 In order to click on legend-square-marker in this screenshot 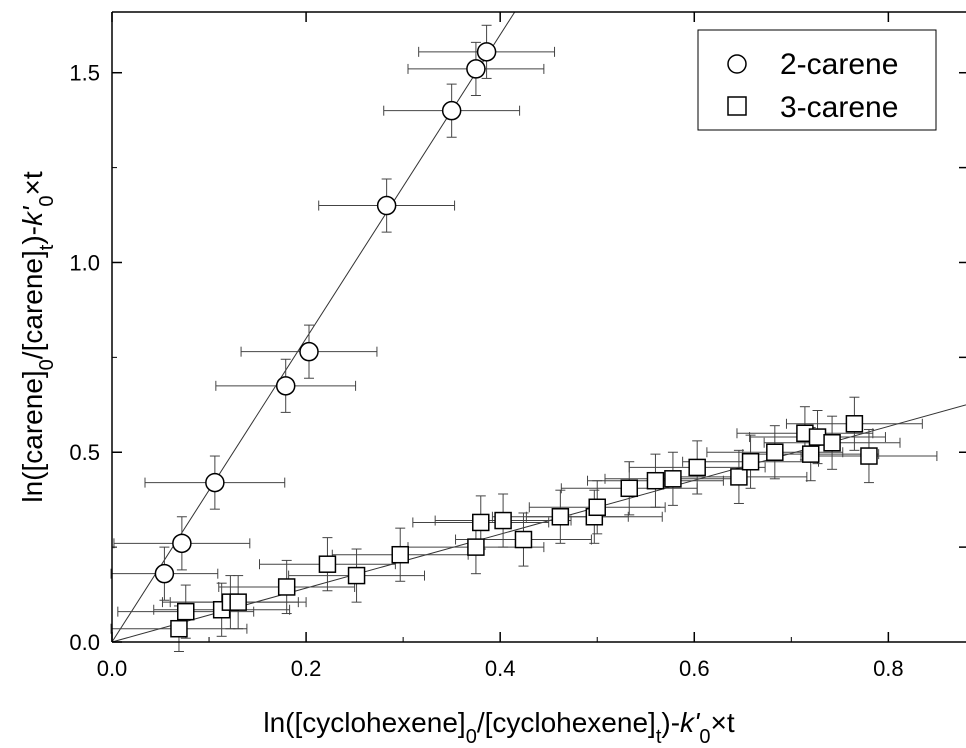, I will do `click(737, 106)`.